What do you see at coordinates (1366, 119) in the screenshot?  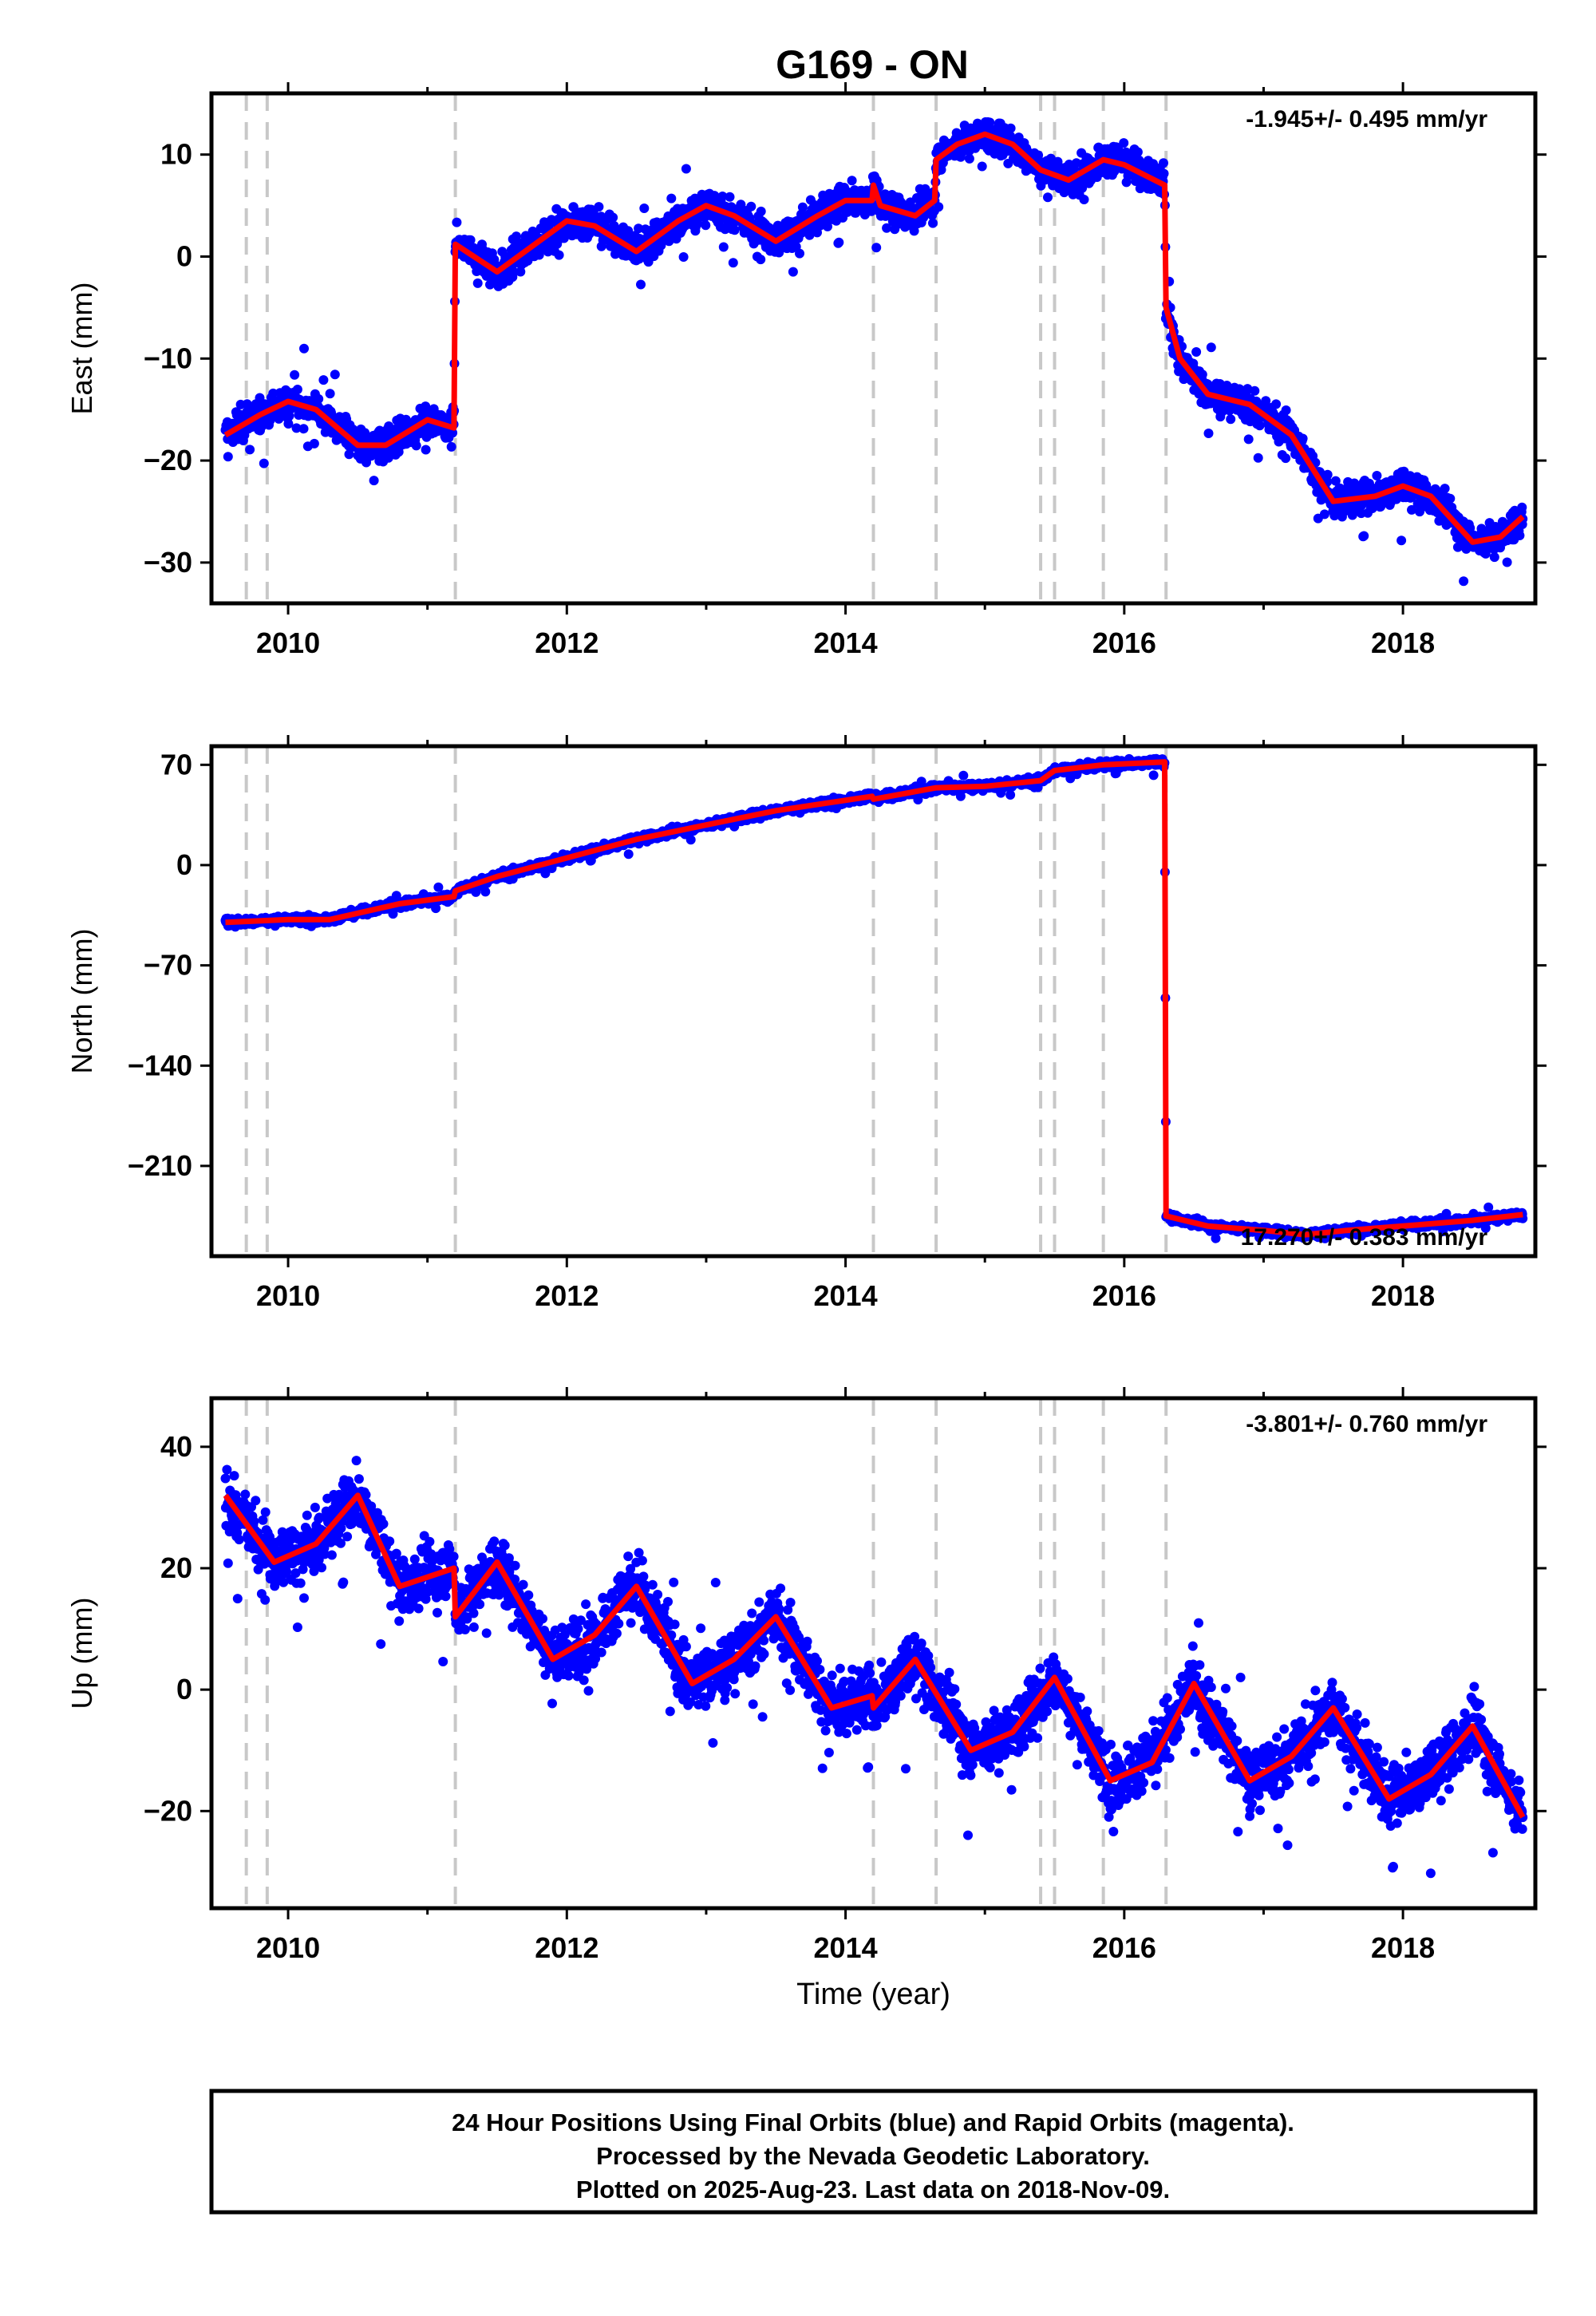 I see `rate-annotation: -1.945+/- 0.495 mm/yr` at bounding box center [1366, 119].